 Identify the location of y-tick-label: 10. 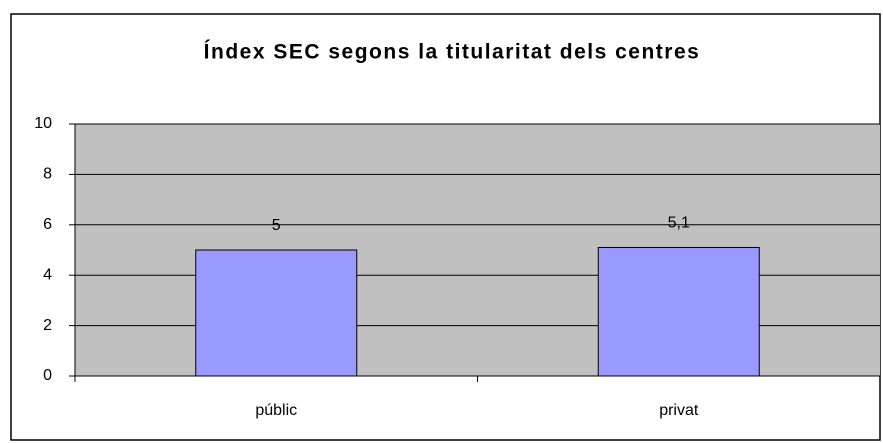
(43, 123).